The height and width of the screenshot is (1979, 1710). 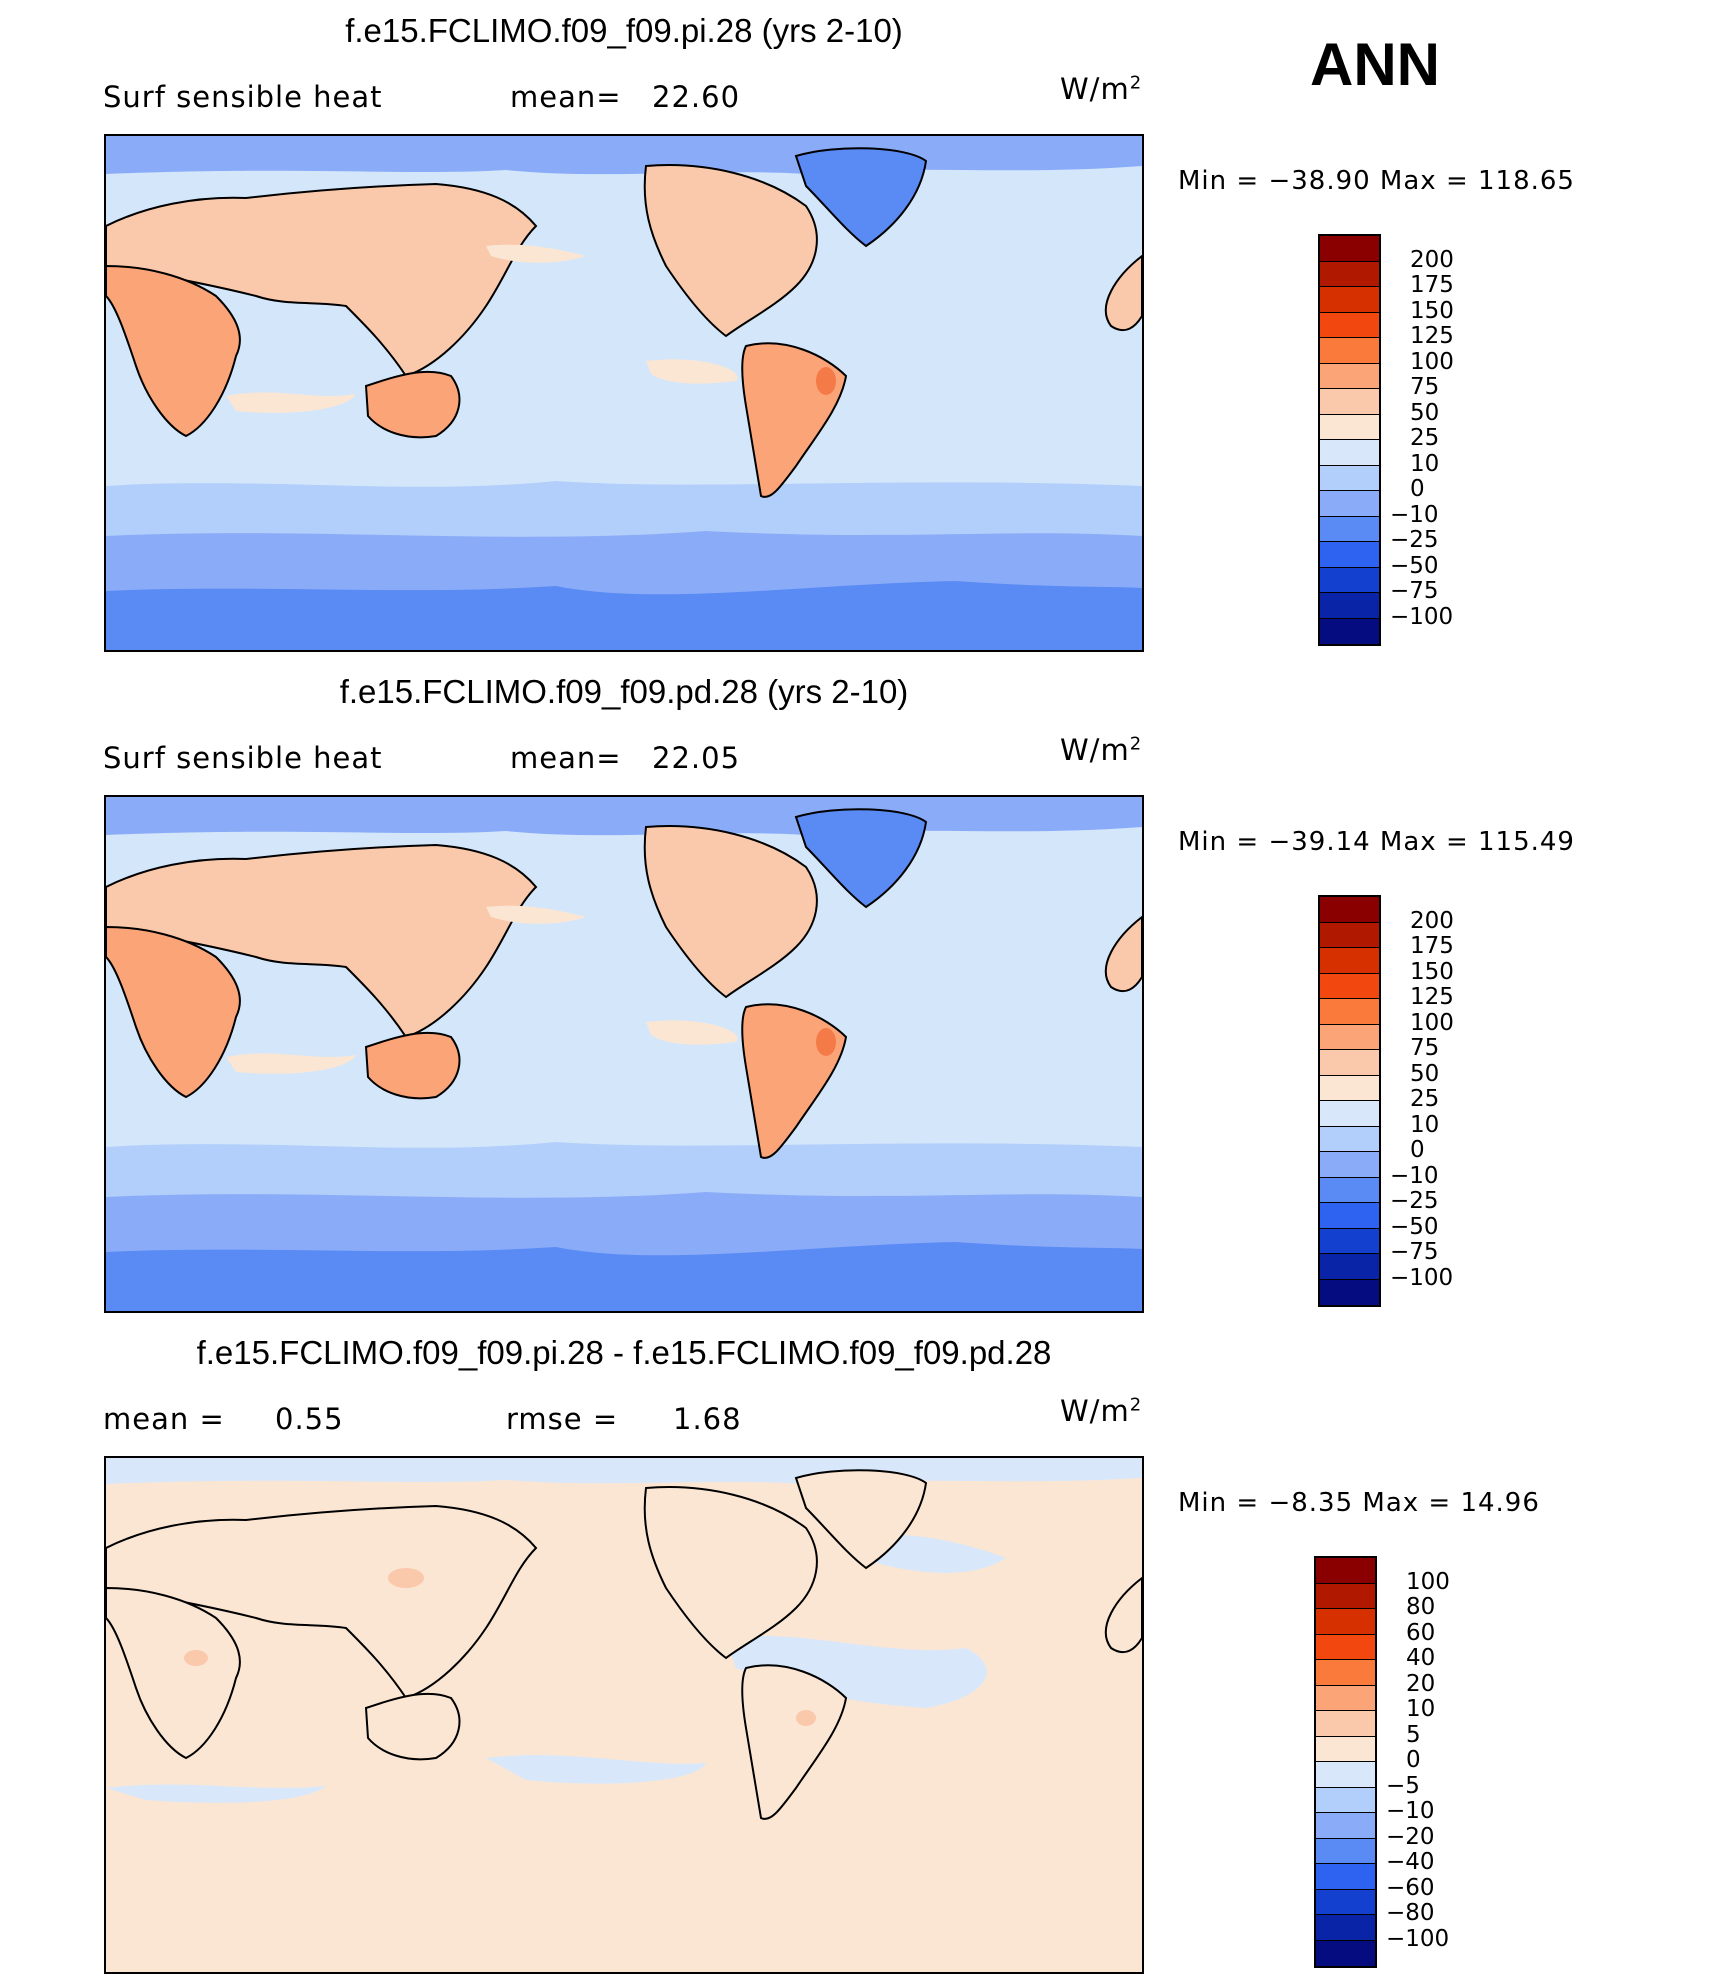 What do you see at coordinates (566, 97) in the screenshot?
I see `panel-1-mean-label: mean=` at bounding box center [566, 97].